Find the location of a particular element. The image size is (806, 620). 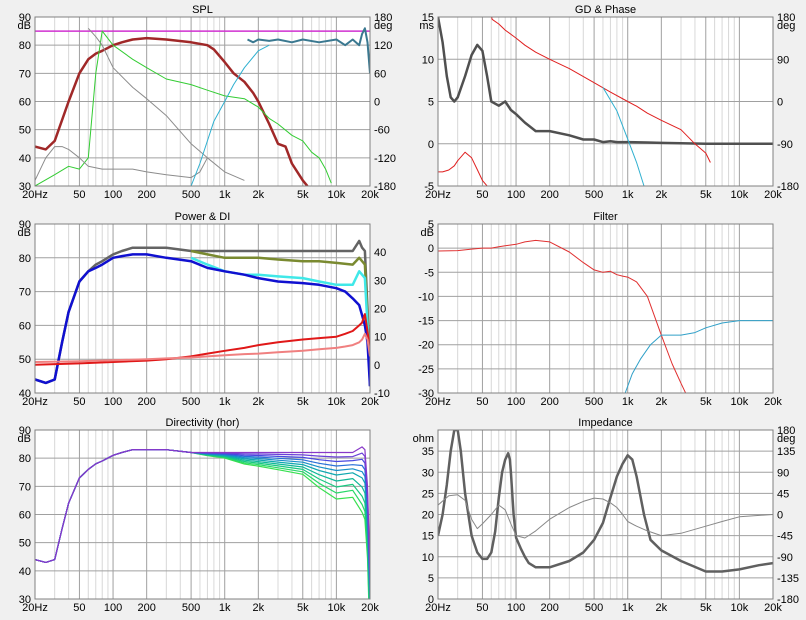

y2-tick-label: 120 is located at coordinates (383, 46).